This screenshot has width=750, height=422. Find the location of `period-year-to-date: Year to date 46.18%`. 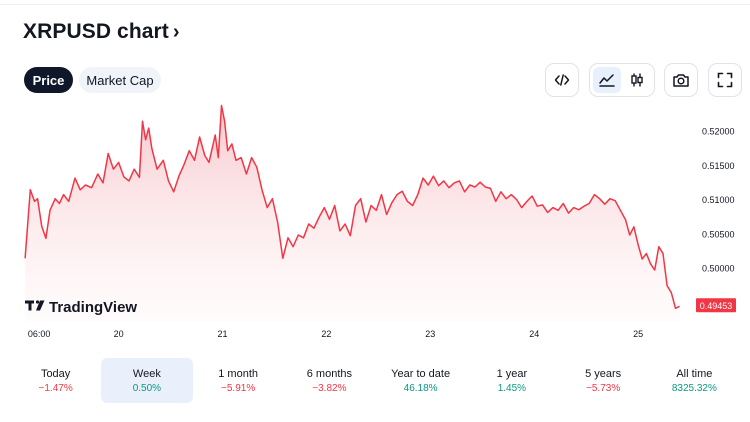

period-year-to-date: Year to date 46.18% is located at coordinates (420, 380).